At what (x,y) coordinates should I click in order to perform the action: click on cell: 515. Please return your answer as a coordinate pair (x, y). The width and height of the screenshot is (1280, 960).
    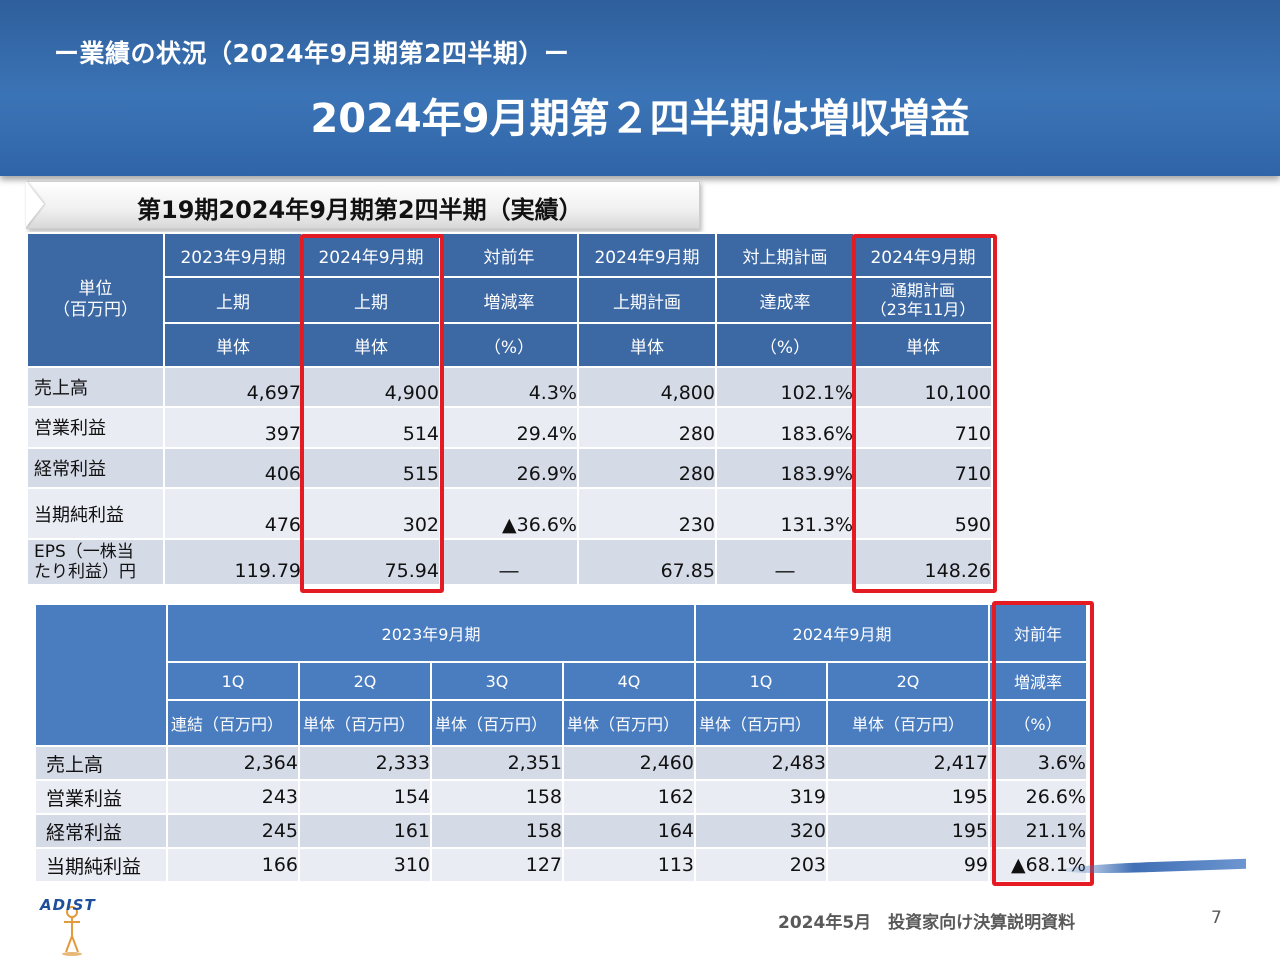
    Looking at the image, I should click on (371, 468).